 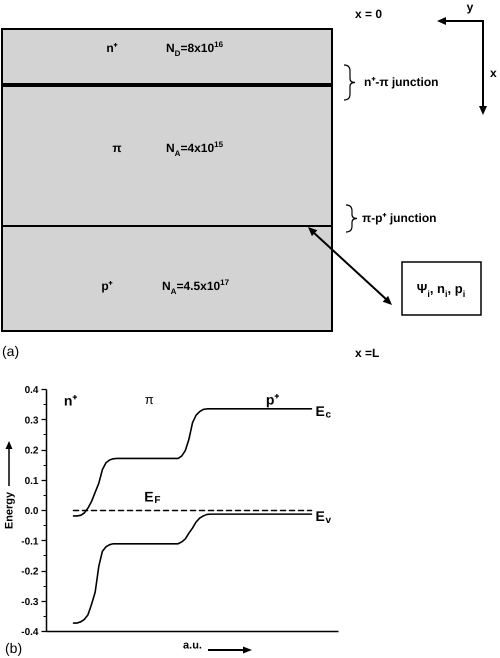 What do you see at coordinates (30, 542) in the screenshot?
I see `y-tick-label: -0.1` at bounding box center [30, 542].